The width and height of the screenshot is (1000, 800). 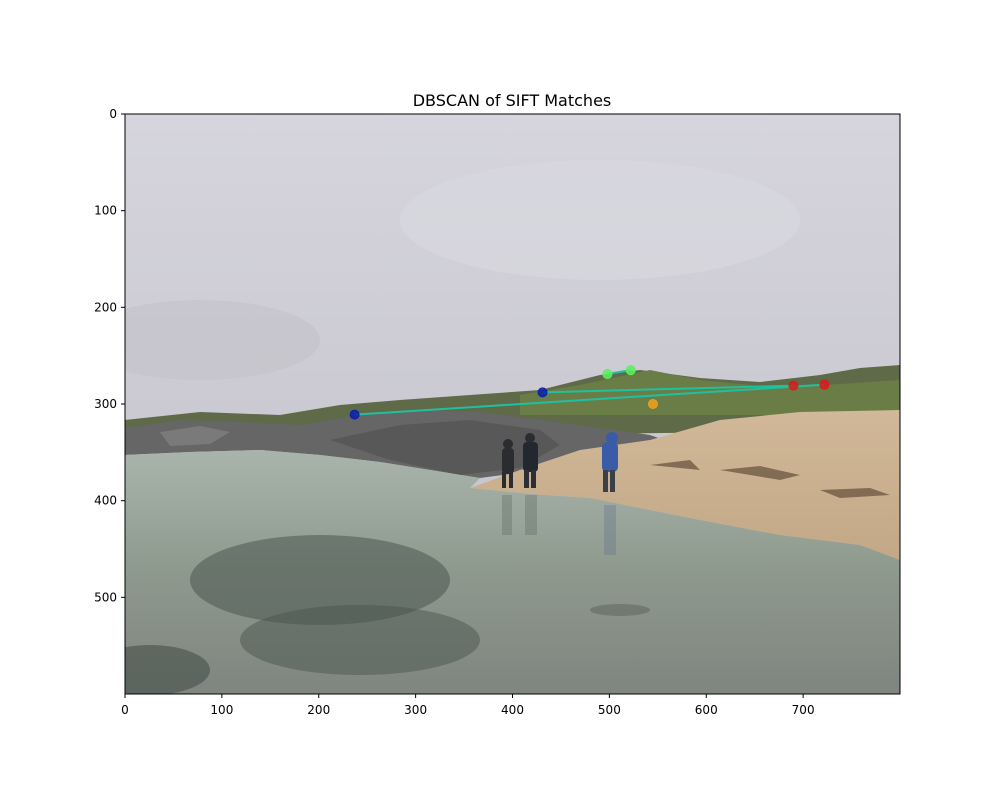 What do you see at coordinates (415, 710) in the screenshot?
I see `x-tick-label: 300` at bounding box center [415, 710].